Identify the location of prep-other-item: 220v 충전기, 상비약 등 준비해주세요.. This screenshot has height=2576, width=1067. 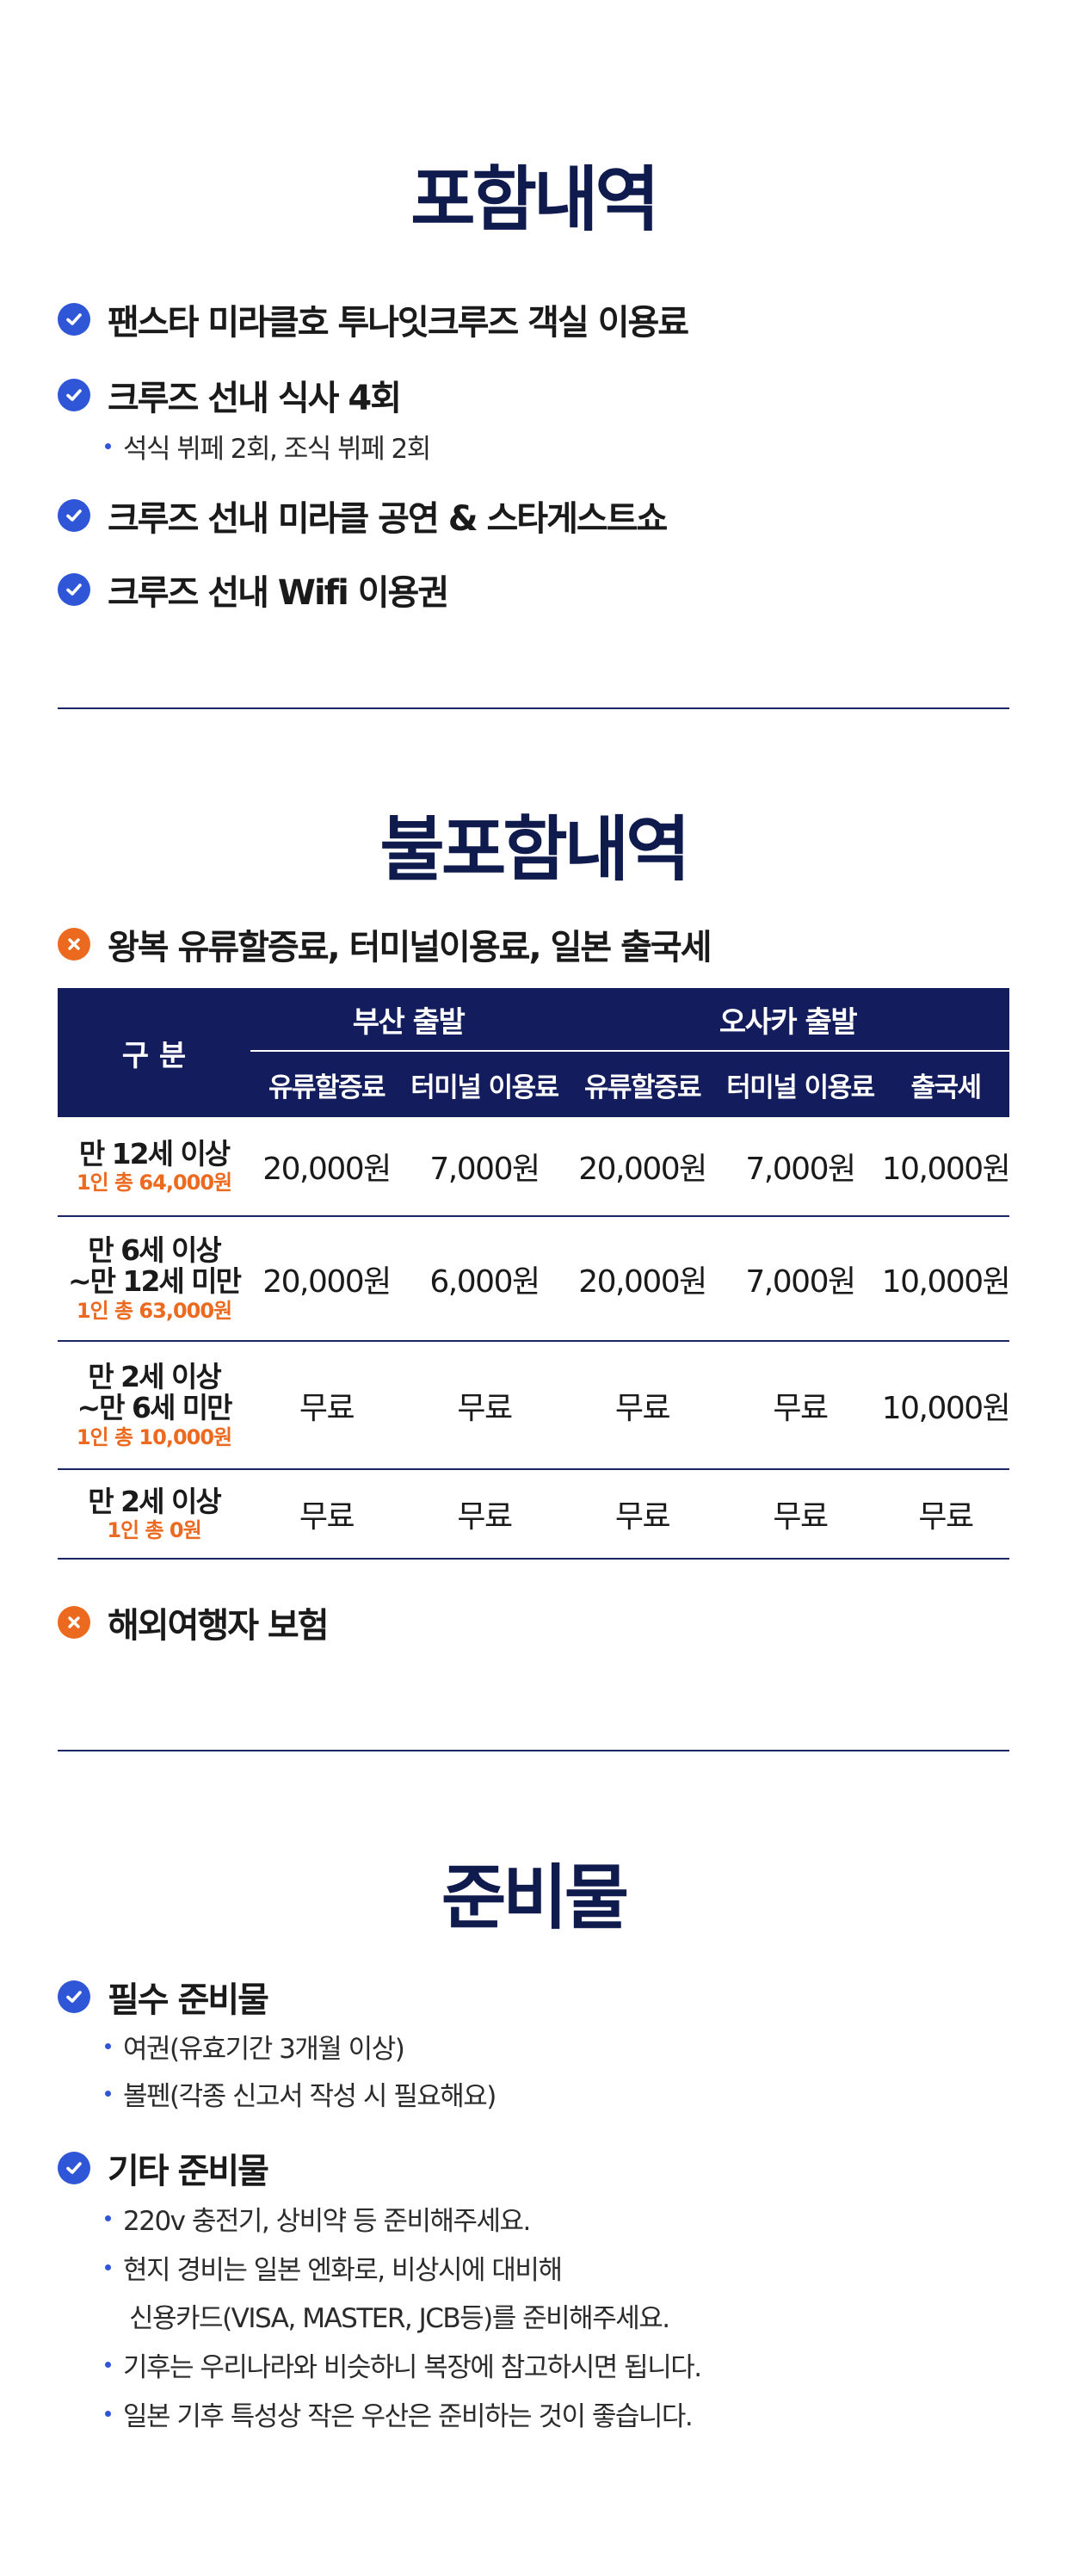
(318, 2218).